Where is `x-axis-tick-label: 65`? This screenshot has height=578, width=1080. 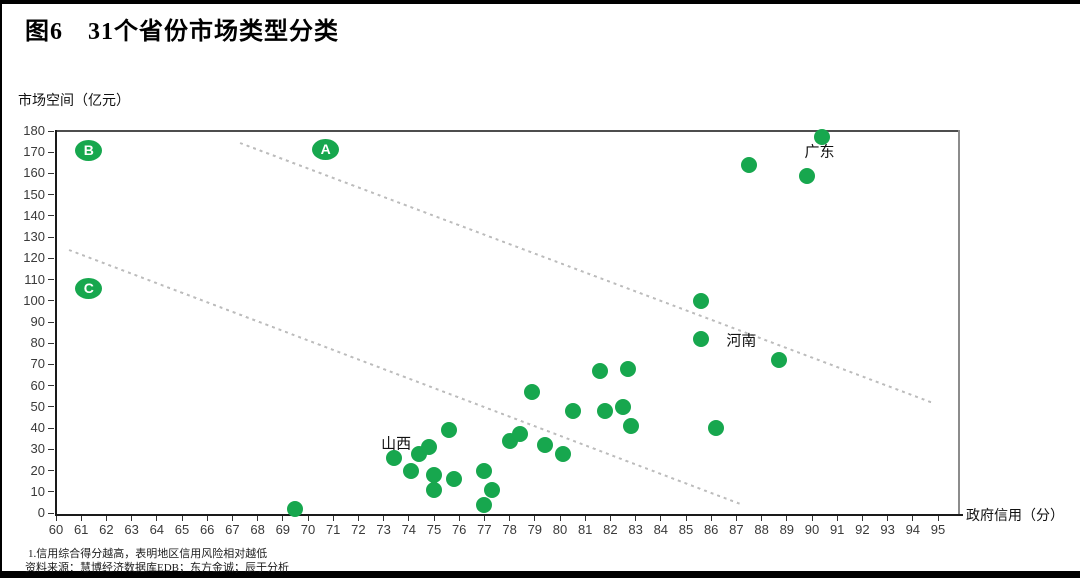 x-axis-tick-label: 65 is located at coordinates (182, 529).